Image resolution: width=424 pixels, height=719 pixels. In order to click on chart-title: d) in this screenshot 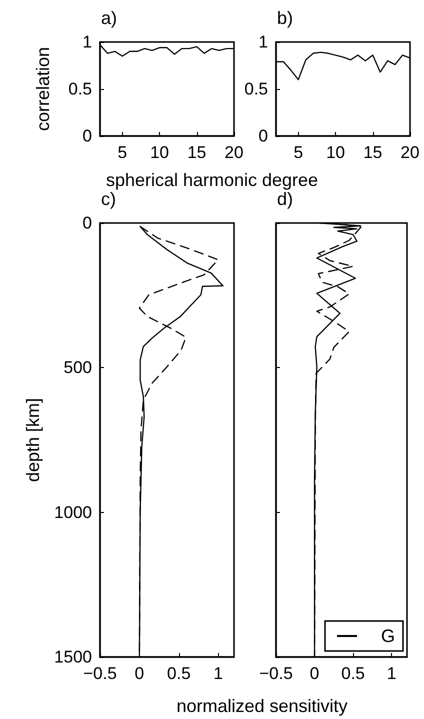, I will do `click(285, 199)`.